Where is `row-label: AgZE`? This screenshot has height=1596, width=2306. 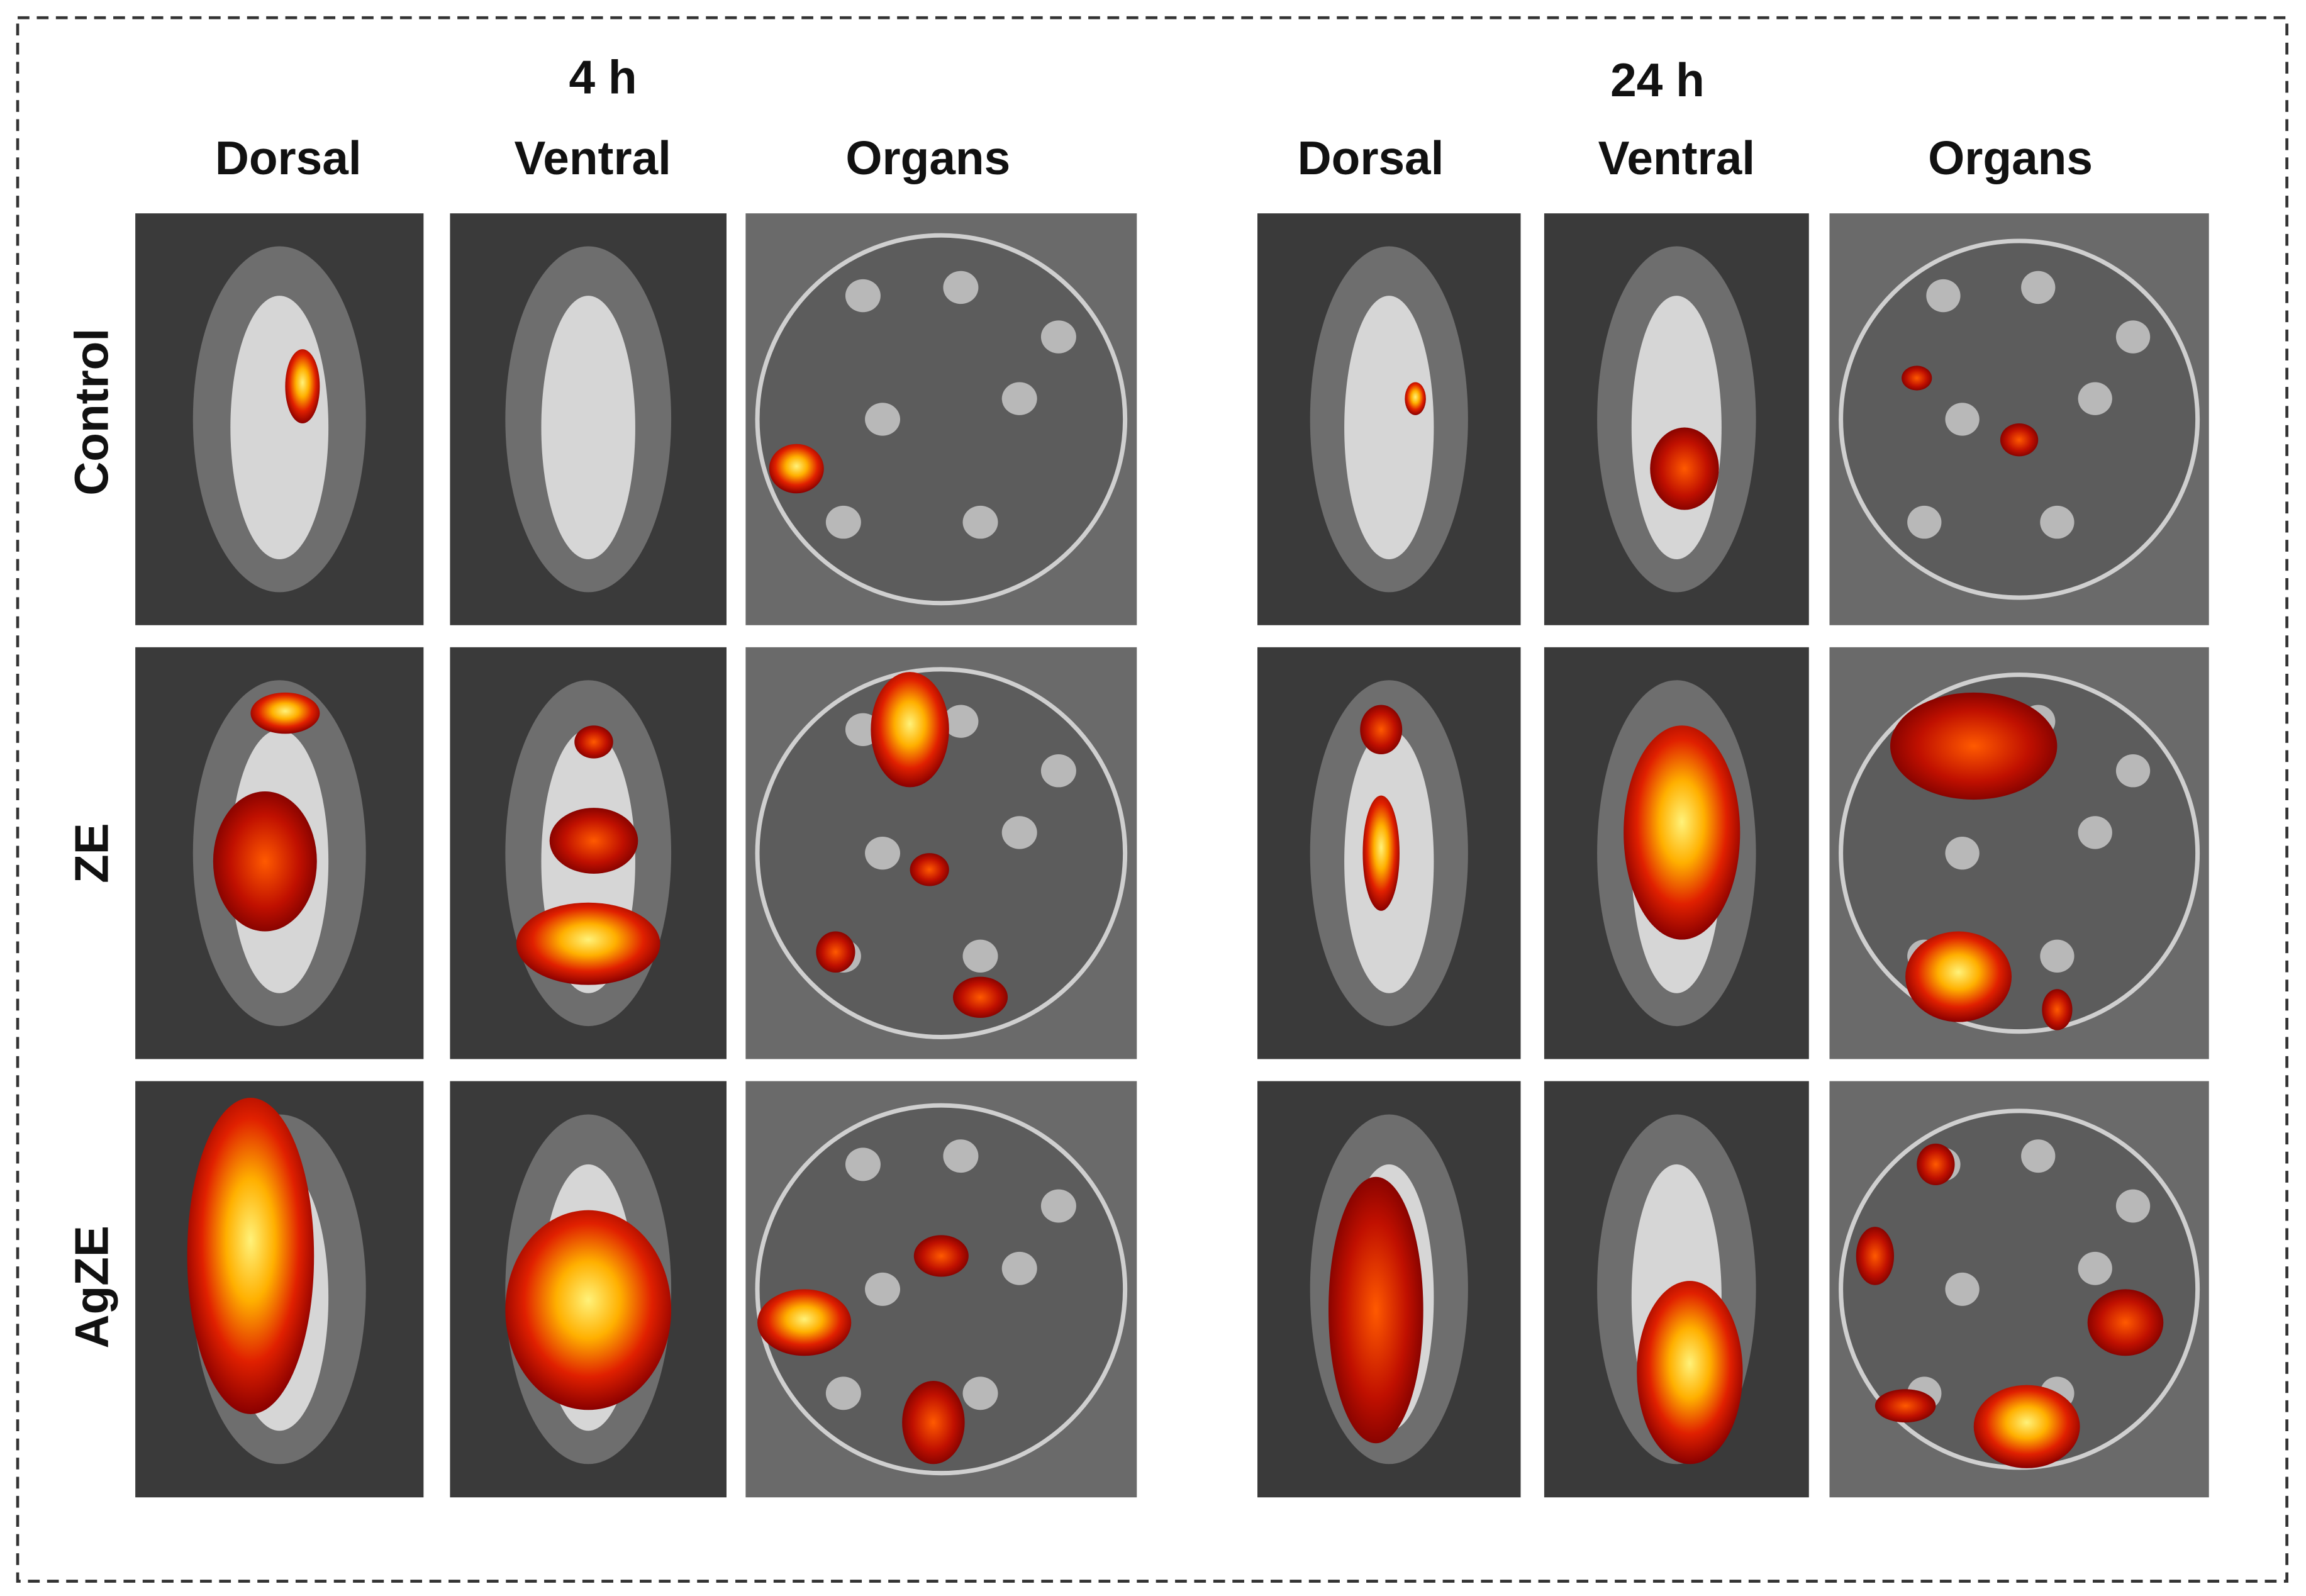 row-label: AgZE is located at coordinates (92, 1286).